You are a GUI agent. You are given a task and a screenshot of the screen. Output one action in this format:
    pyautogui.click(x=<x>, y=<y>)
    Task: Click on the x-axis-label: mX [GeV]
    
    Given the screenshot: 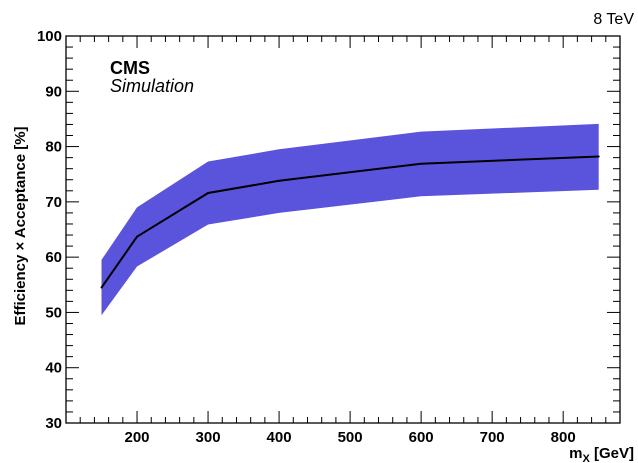 What is the action you would take?
    pyautogui.click(x=601, y=454)
    